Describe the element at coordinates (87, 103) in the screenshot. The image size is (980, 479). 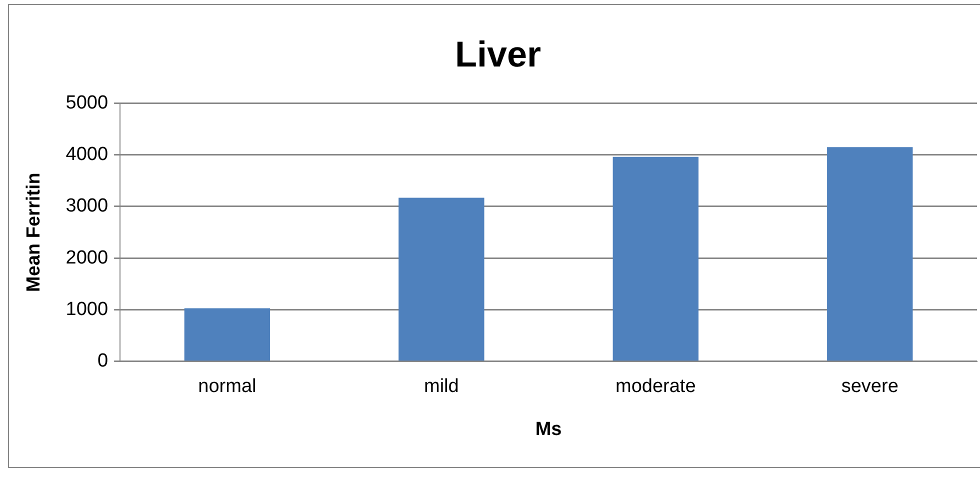
I see `y-tick-label: 5000` at that location.